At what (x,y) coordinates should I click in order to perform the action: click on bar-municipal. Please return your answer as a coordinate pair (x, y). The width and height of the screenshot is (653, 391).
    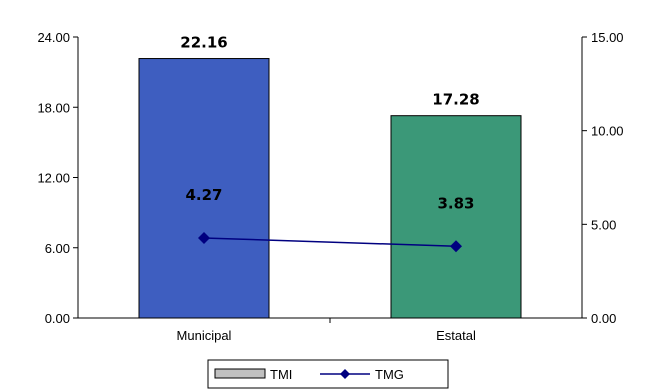
    Looking at the image, I should click on (204, 188).